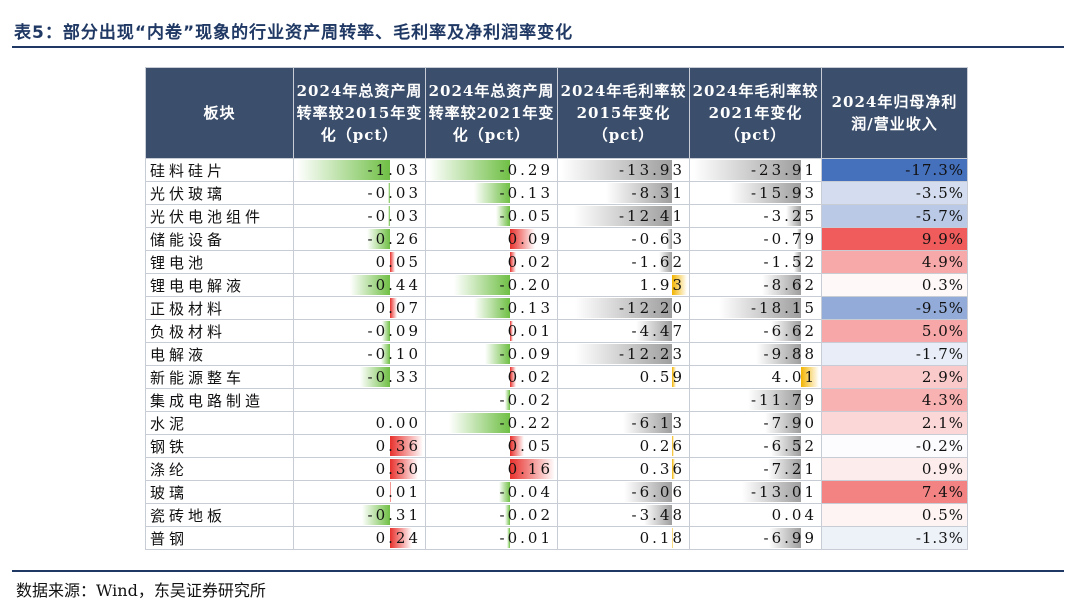  I want to click on value-cell-col4: 4.01, so click(755, 377).